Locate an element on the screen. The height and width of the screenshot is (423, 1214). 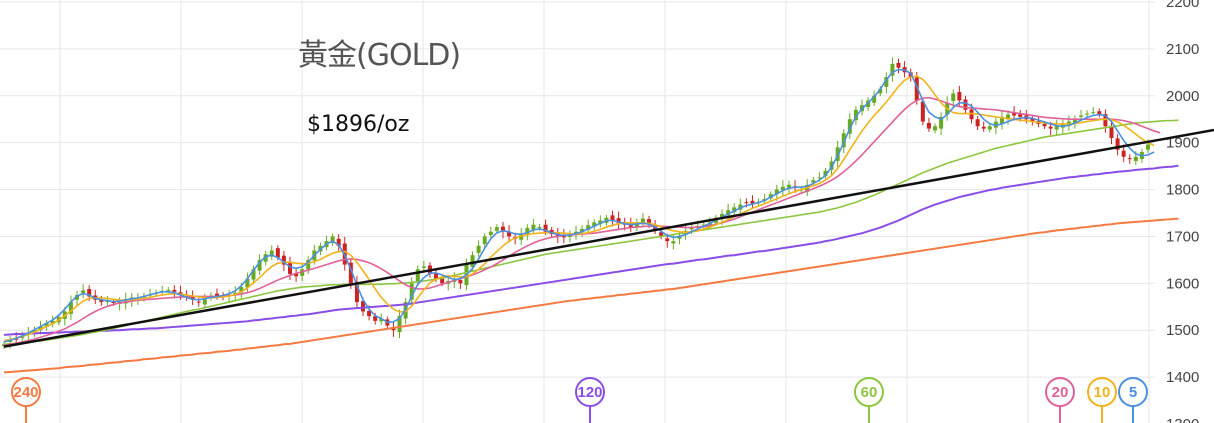
y-tick-label: 1600 is located at coordinates (1182, 283).